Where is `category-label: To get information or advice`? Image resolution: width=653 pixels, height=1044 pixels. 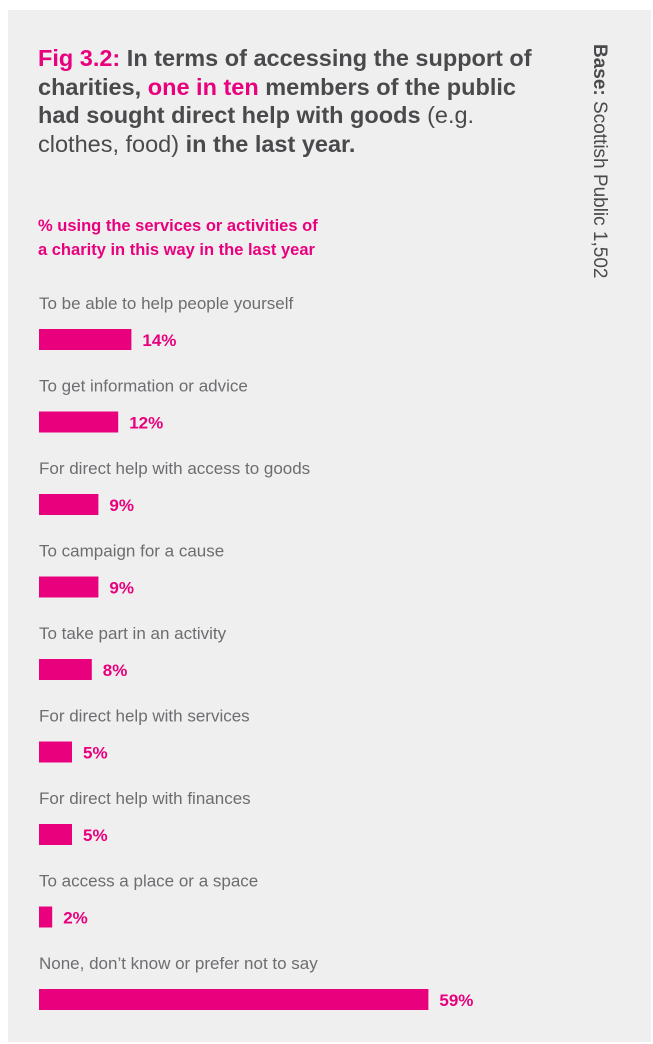
category-label: To get information or advice is located at coordinates (143, 386).